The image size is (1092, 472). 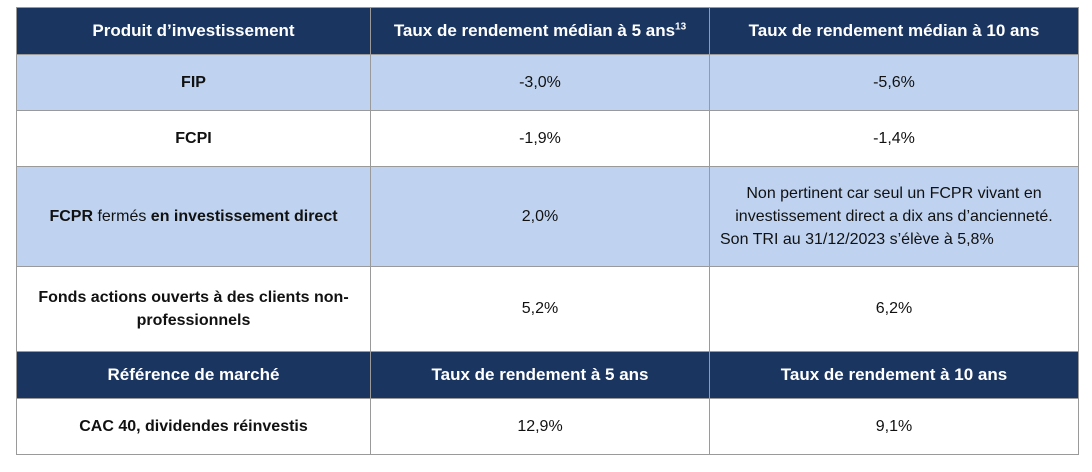 What do you see at coordinates (540, 375) in the screenshot?
I see `header-market-return-5y: Taux de rendement à 5 ans` at bounding box center [540, 375].